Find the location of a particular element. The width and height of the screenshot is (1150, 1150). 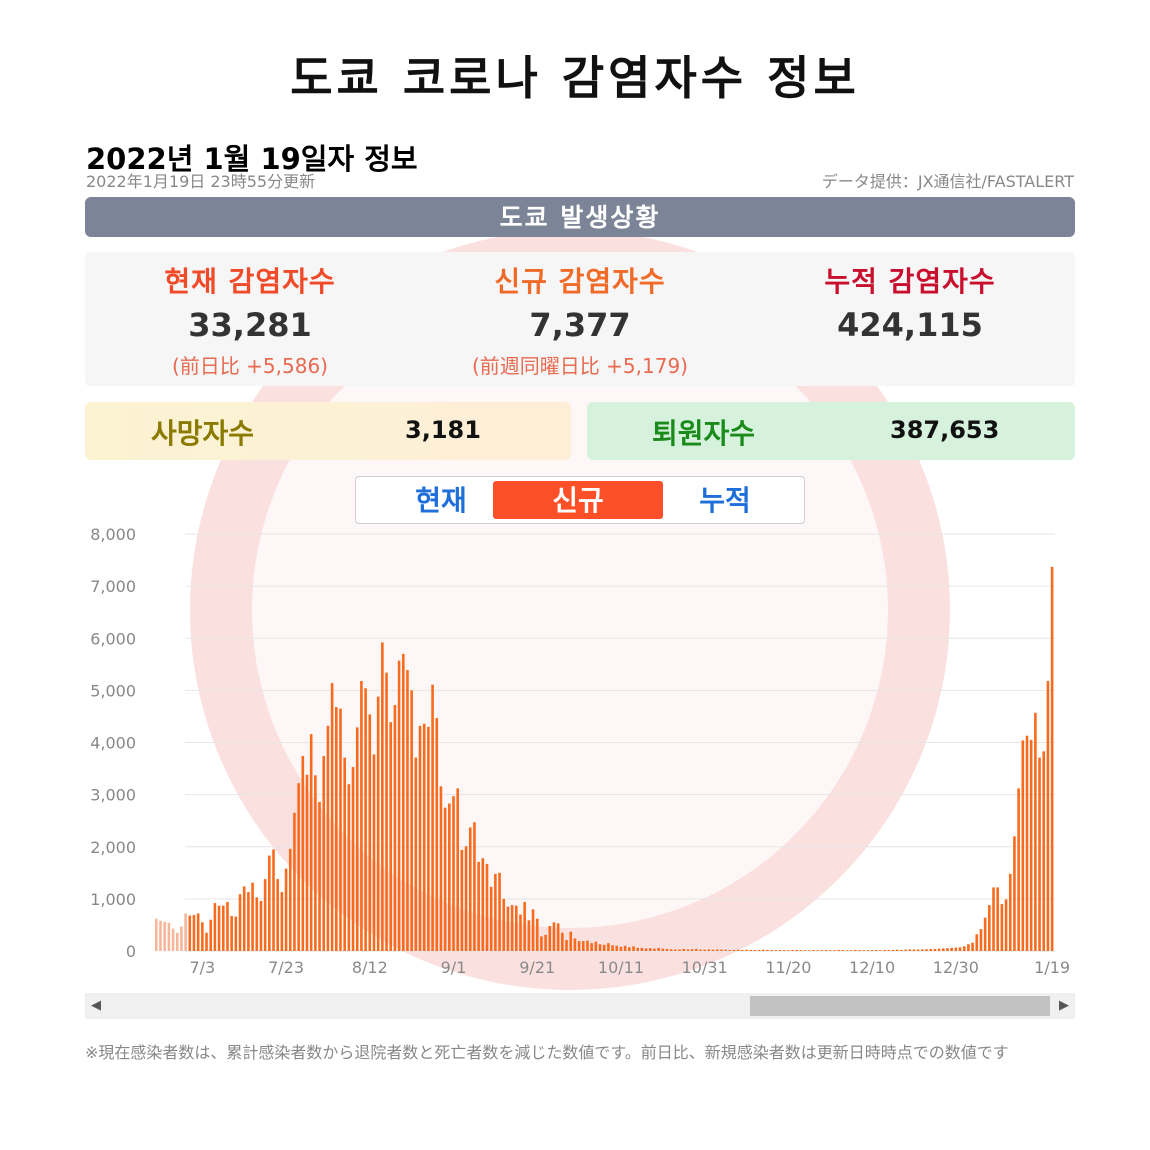

page-title: 도쿄 코로나 감염자수 정보 is located at coordinates (575, 78).